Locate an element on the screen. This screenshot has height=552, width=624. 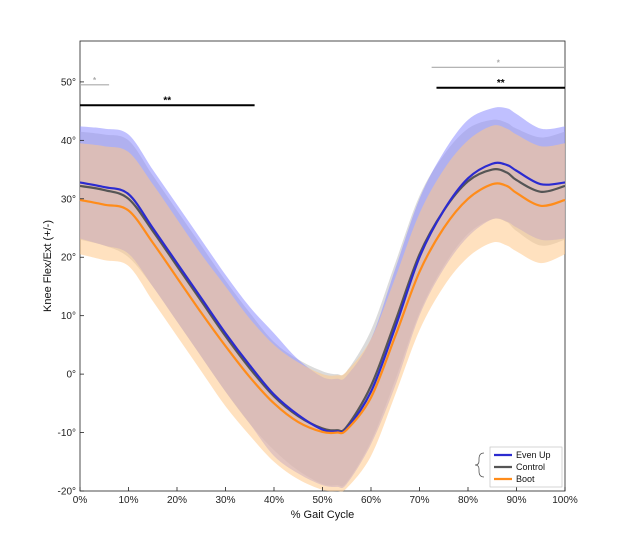
significance-marker-1: * is located at coordinates (95, 80).